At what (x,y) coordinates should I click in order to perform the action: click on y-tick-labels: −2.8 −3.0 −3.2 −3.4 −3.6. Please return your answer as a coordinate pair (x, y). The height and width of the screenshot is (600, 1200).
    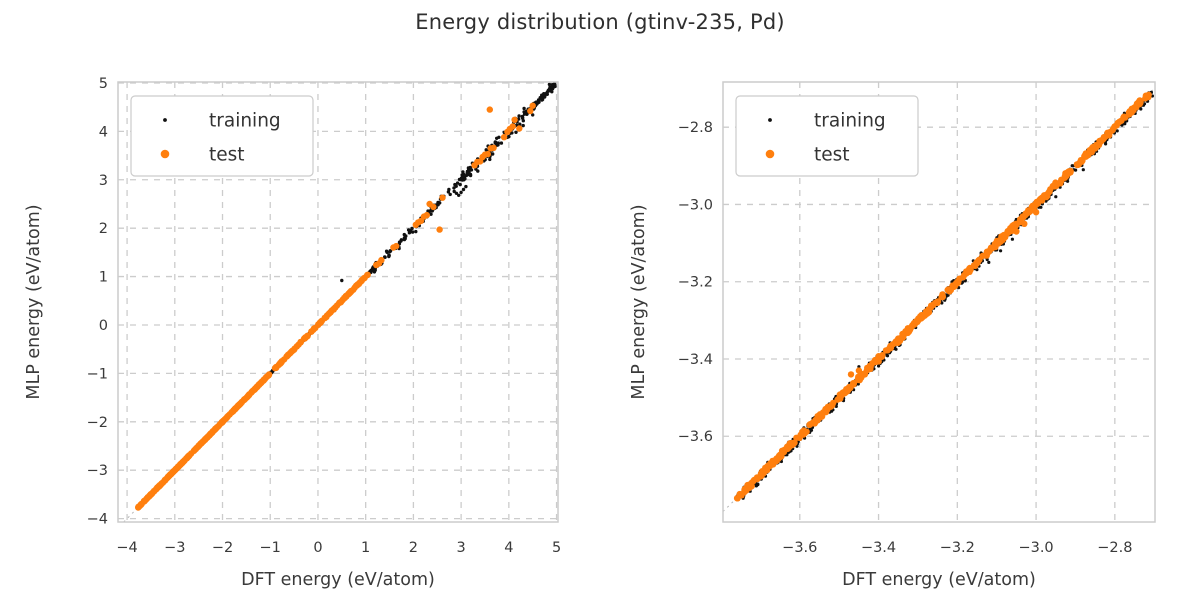
    Looking at the image, I should click on (695, 282).